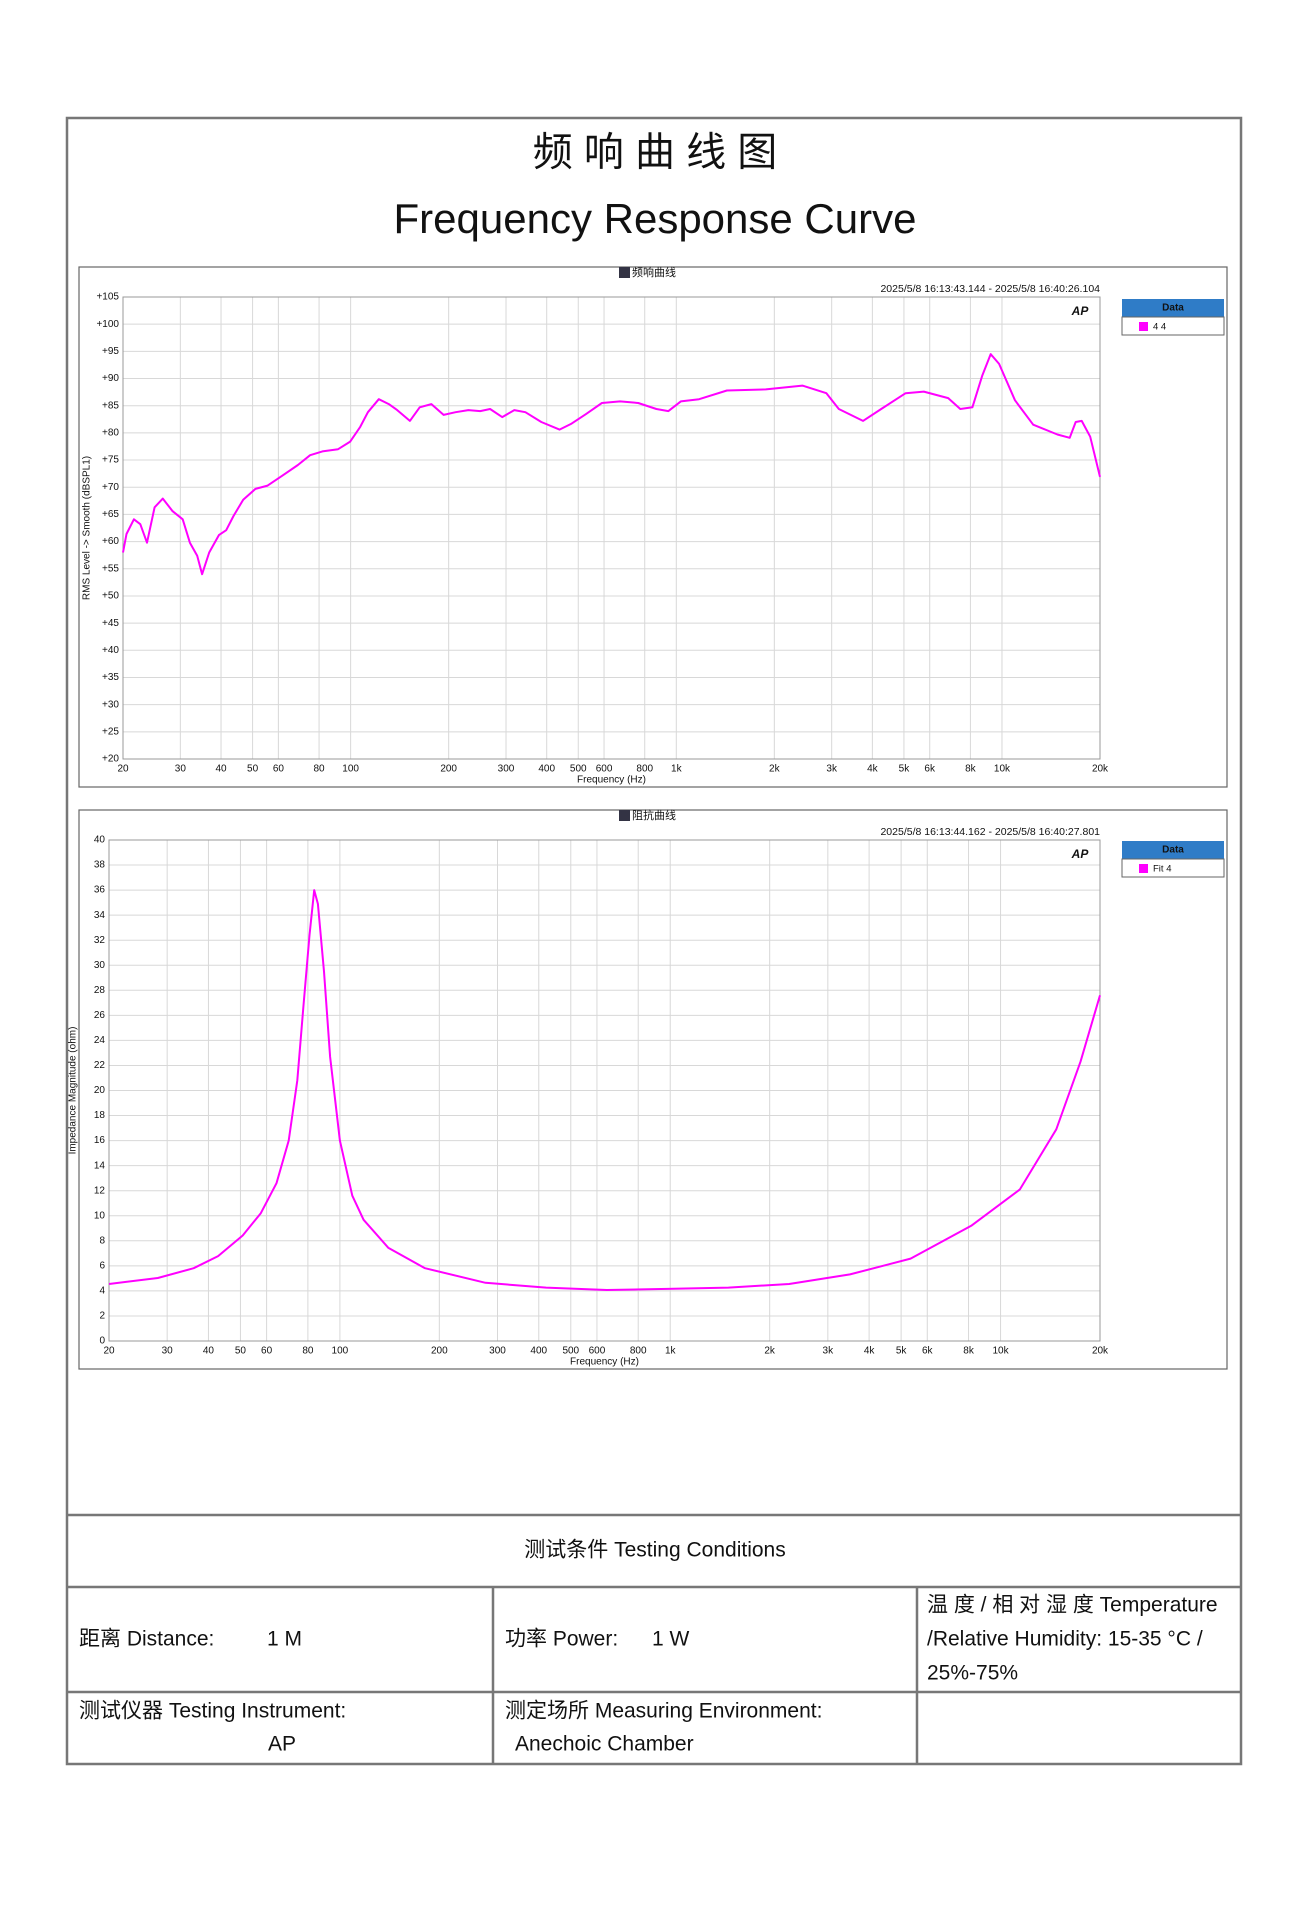 Image resolution: width=1311 pixels, height=1920 pixels. I want to click on x-tick-label: 3k, so click(829, 1351).